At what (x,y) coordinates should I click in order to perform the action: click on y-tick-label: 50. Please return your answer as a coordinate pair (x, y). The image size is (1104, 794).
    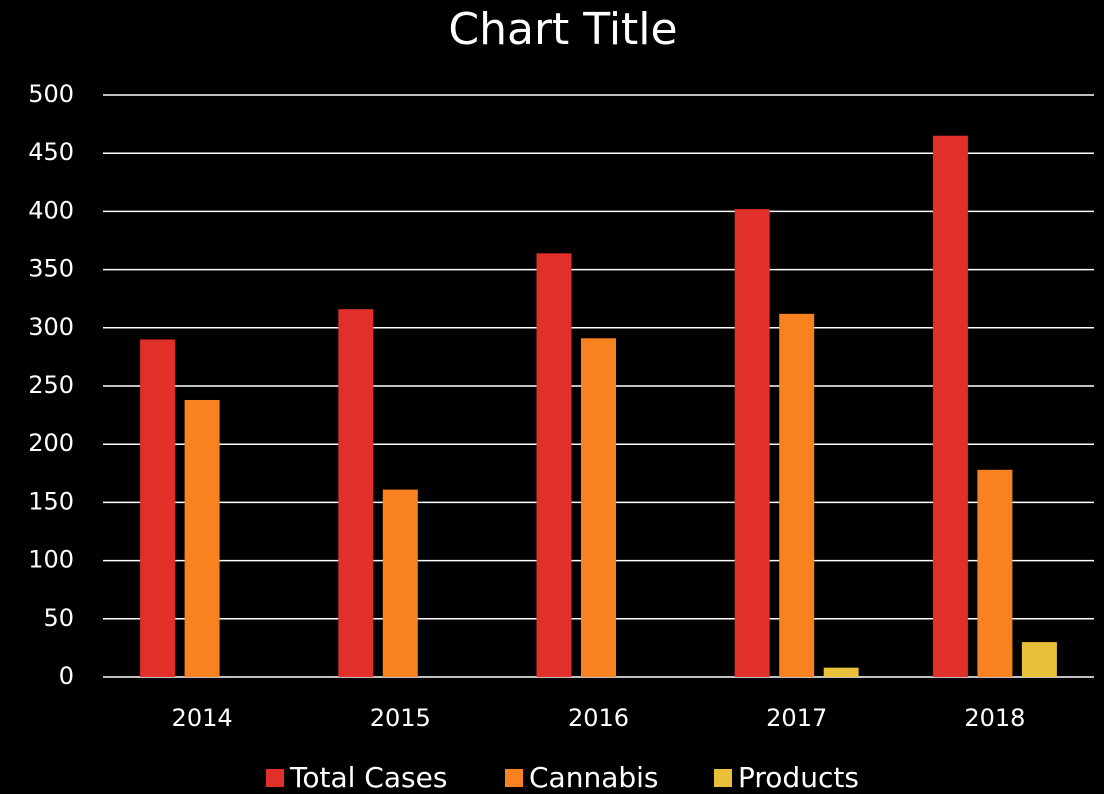
    Looking at the image, I should click on (58, 618).